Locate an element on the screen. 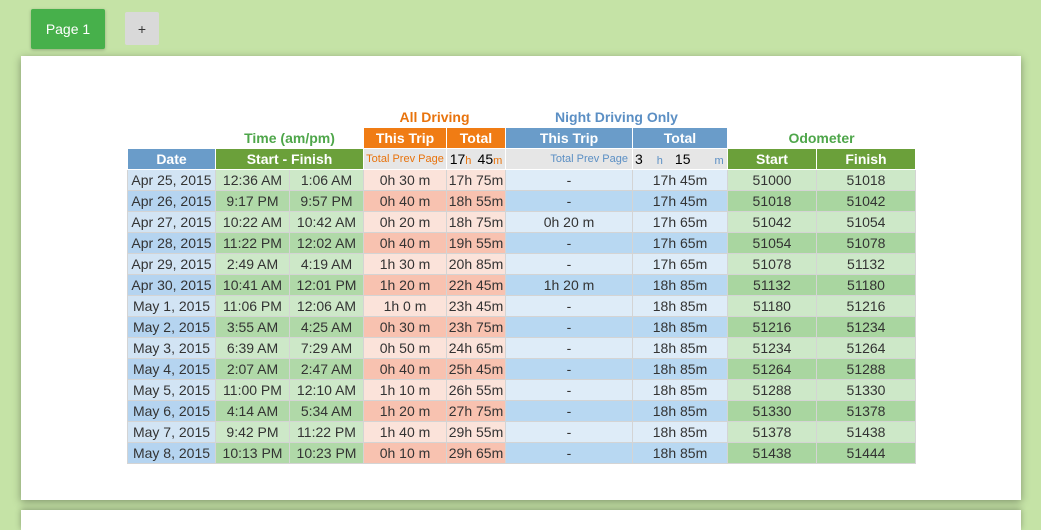 The width and height of the screenshot is (1041, 530). start-time-cell: 9:17 PM is located at coordinates (252, 201).